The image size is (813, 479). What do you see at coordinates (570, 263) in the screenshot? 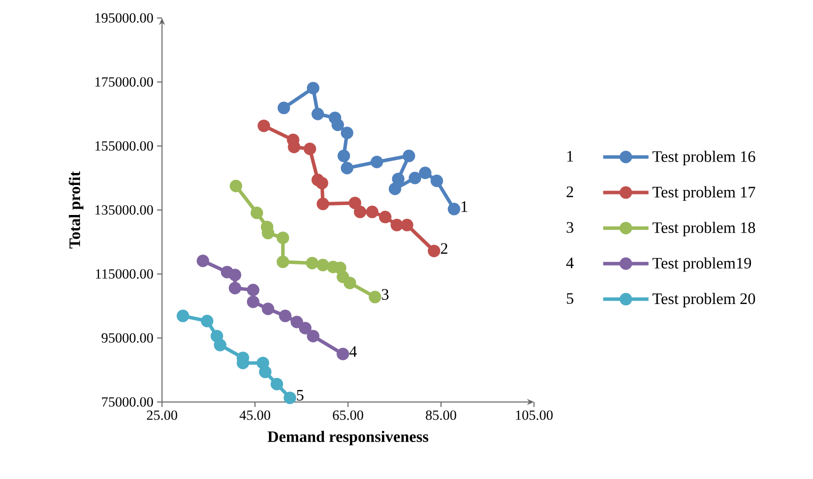
I see `text: 4` at bounding box center [570, 263].